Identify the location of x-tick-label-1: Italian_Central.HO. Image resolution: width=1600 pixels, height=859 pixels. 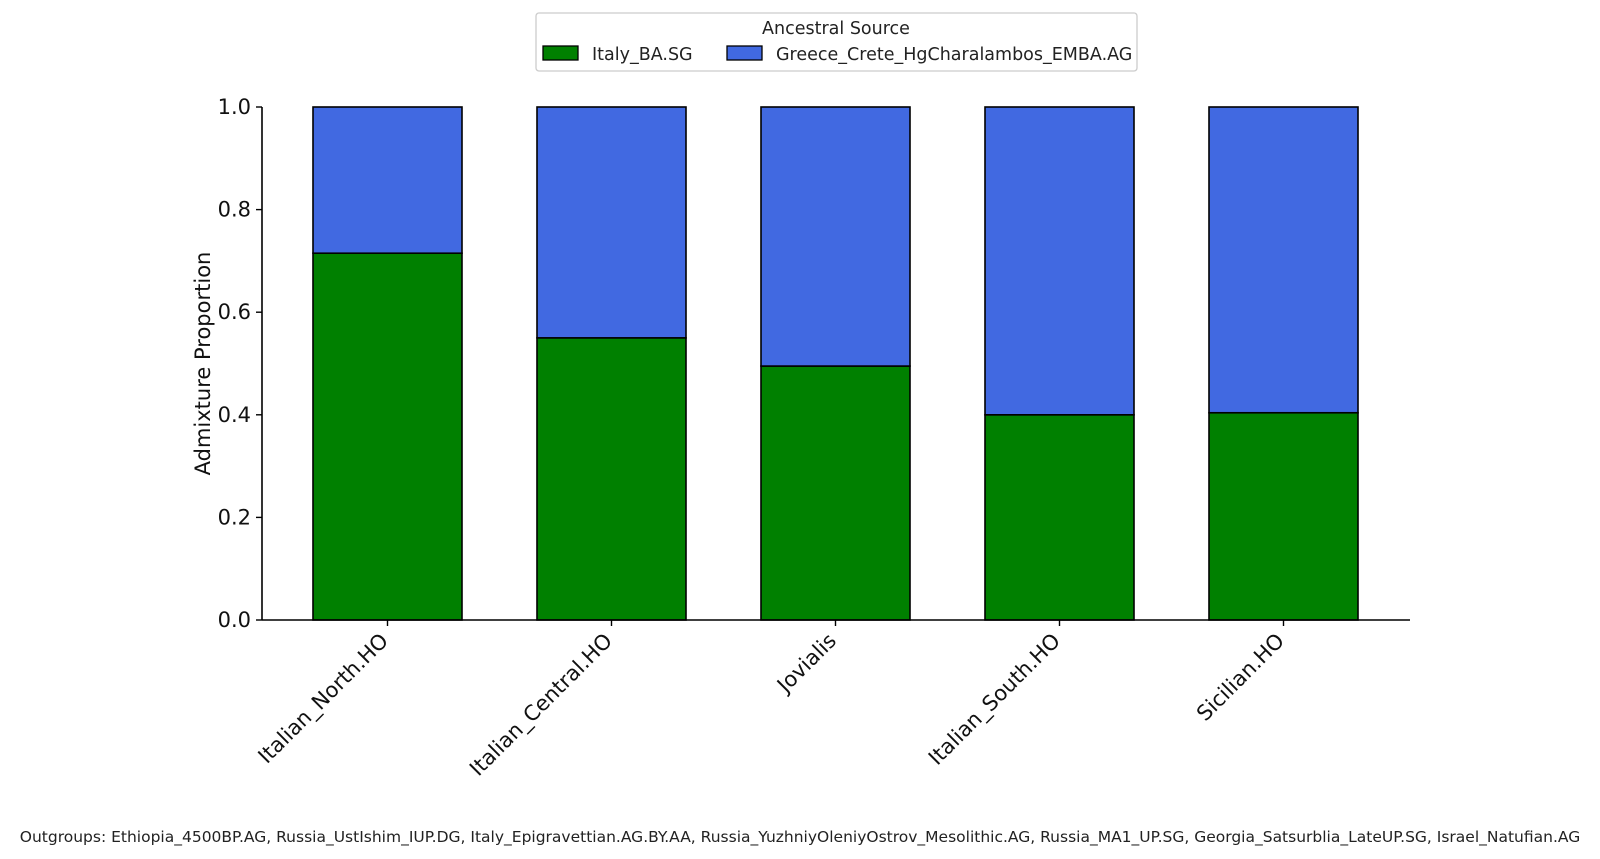
(541, 705).